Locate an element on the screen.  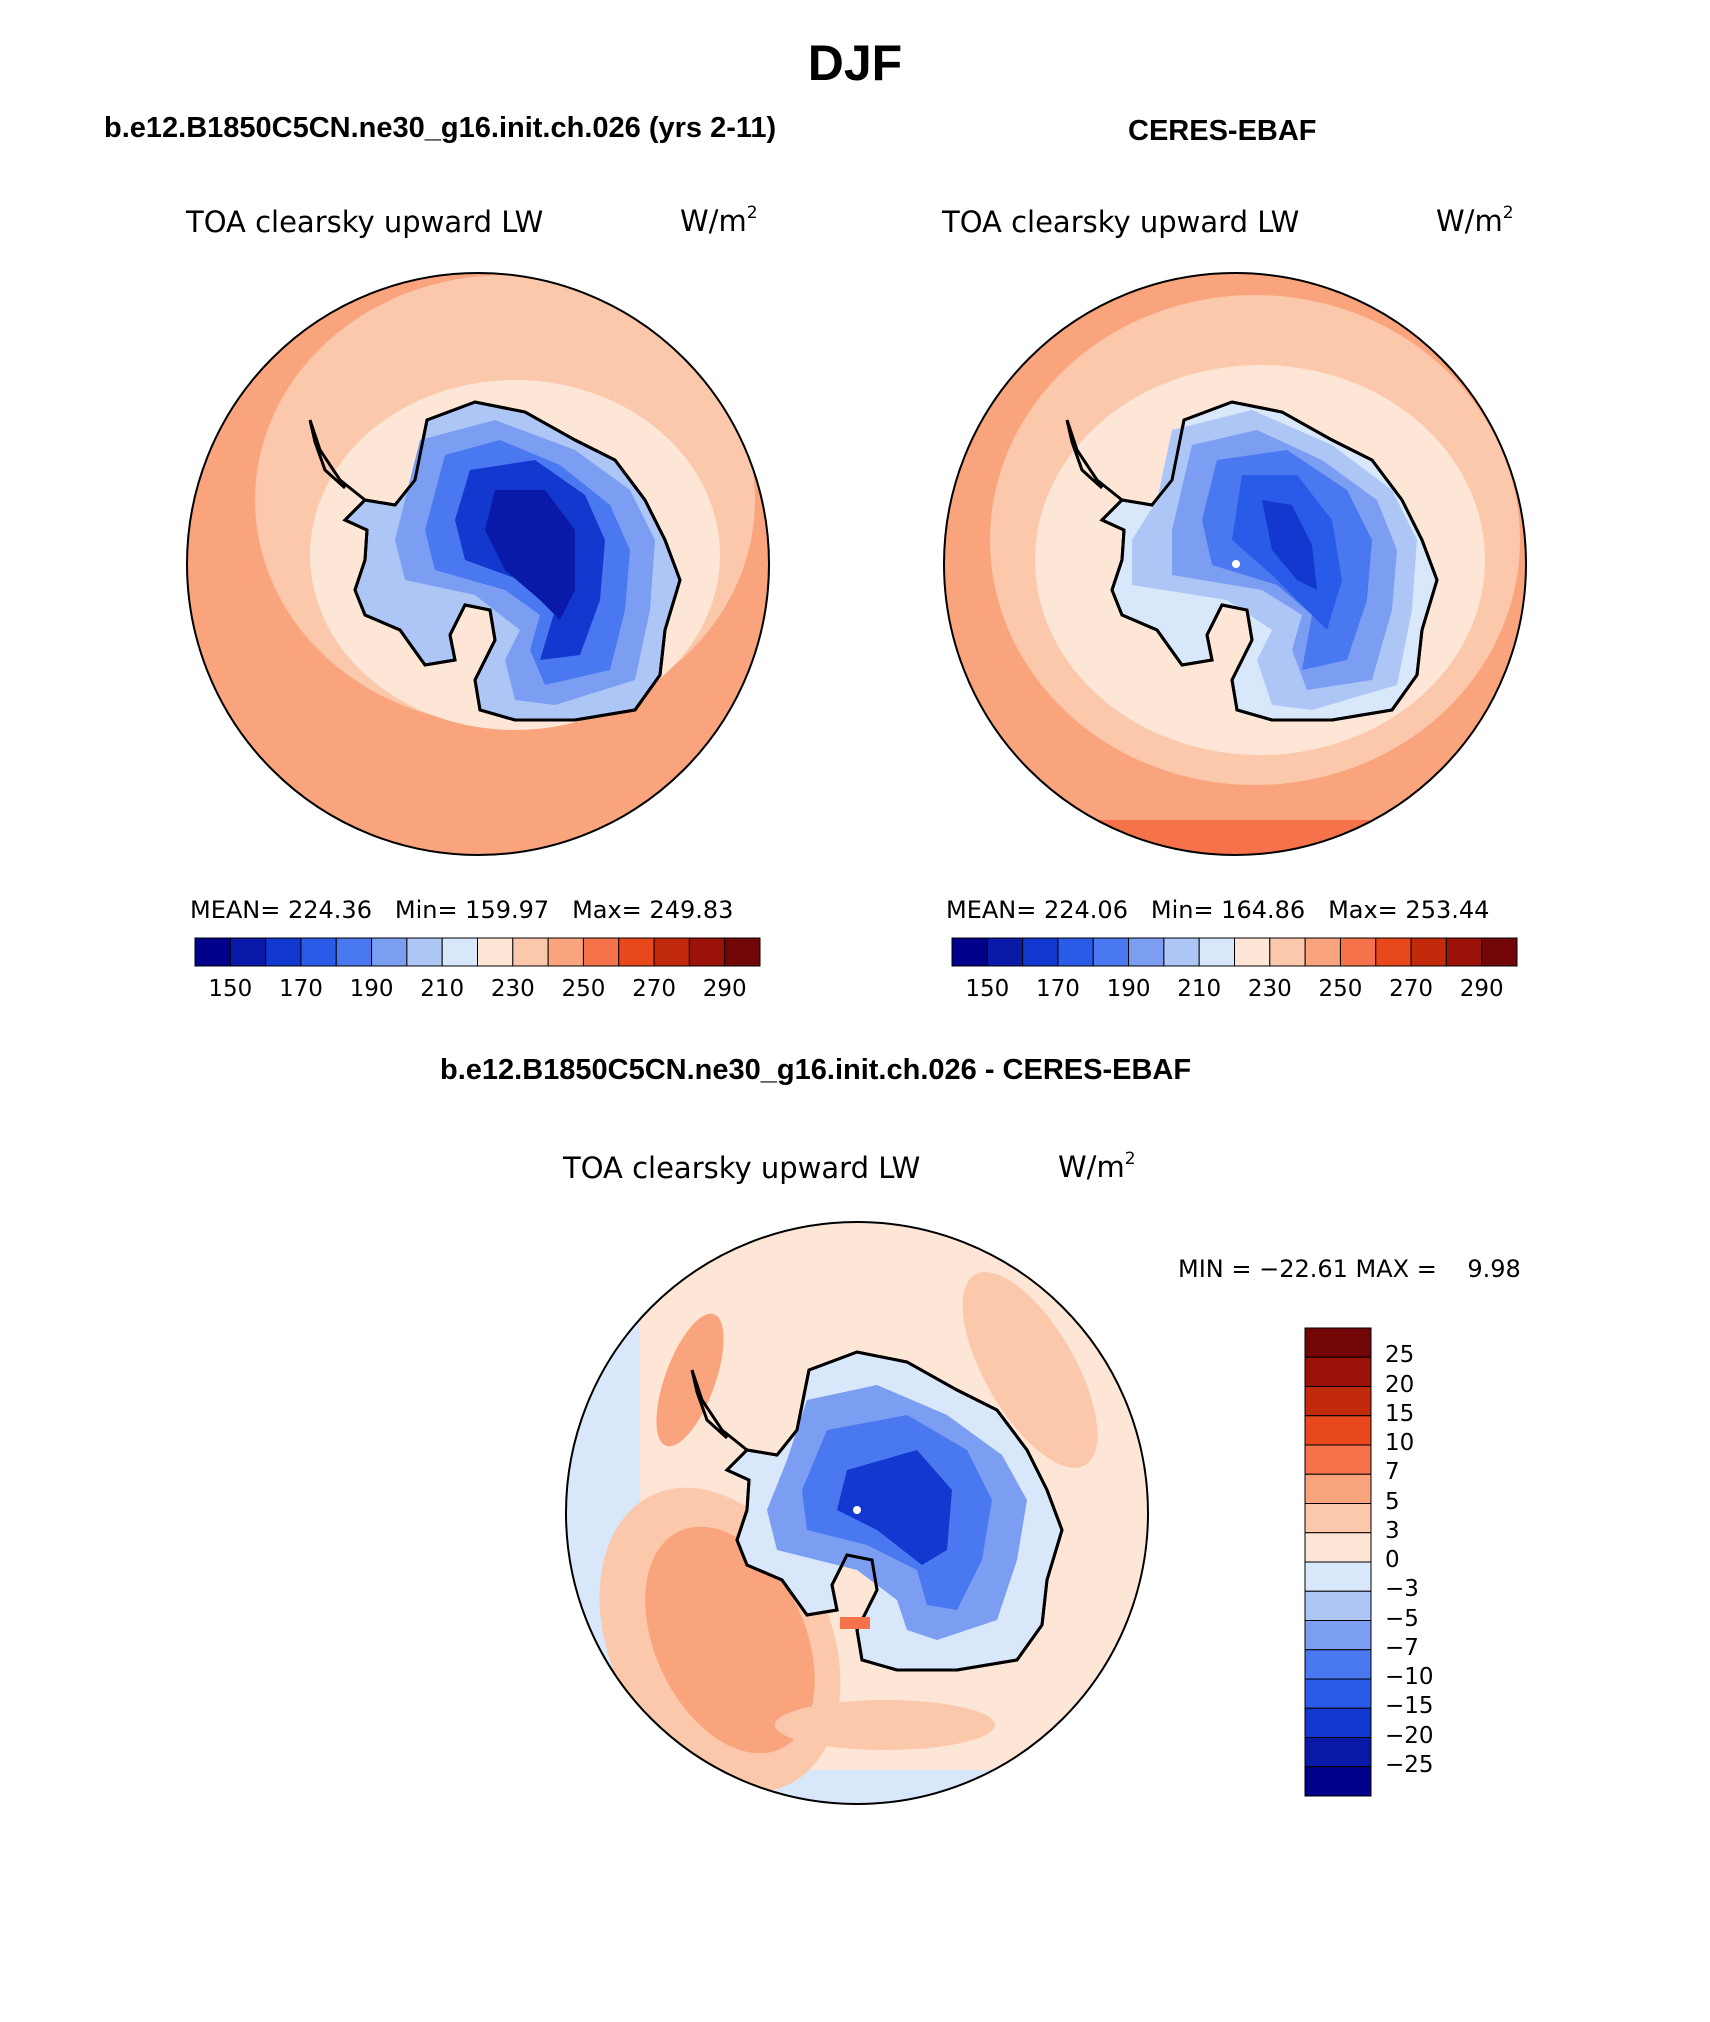
diff-colorbar-tick-label: 20 is located at coordinates (1400, 1384).